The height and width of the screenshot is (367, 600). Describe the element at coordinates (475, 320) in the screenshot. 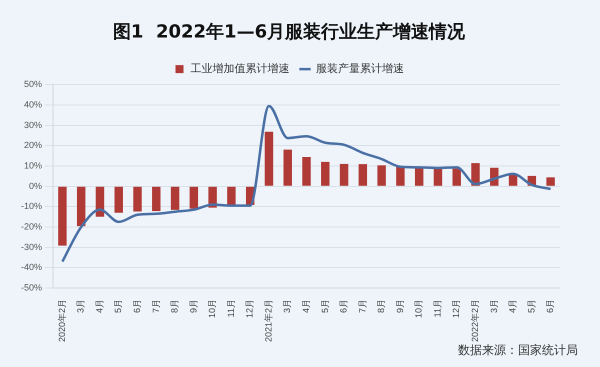

I see `x-tick-label: 2022年2月` at that location.